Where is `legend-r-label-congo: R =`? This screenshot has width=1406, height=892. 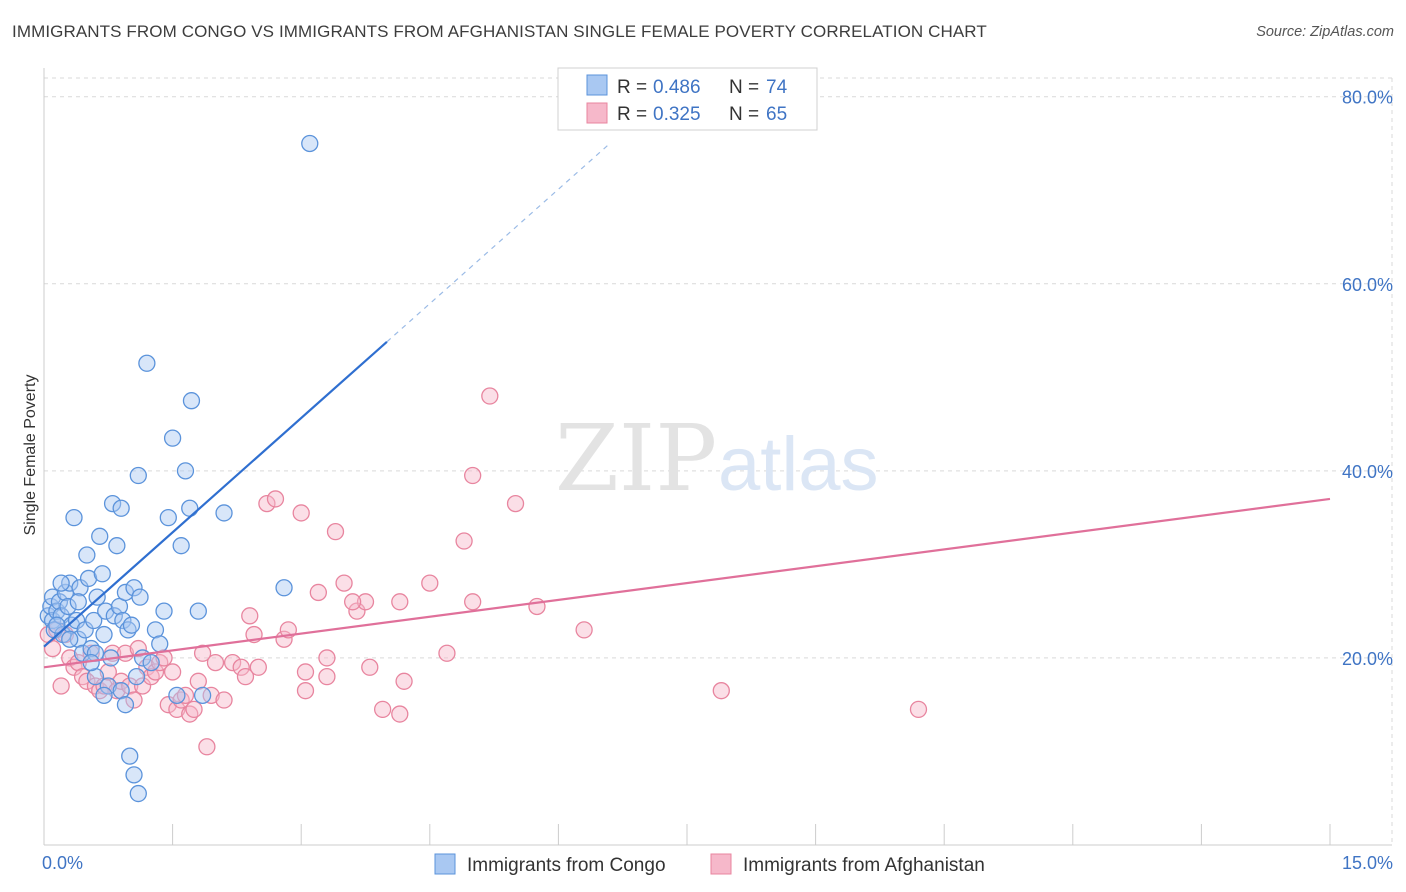 legend-r-label-congo: R = is located at coordinates (632, 87).